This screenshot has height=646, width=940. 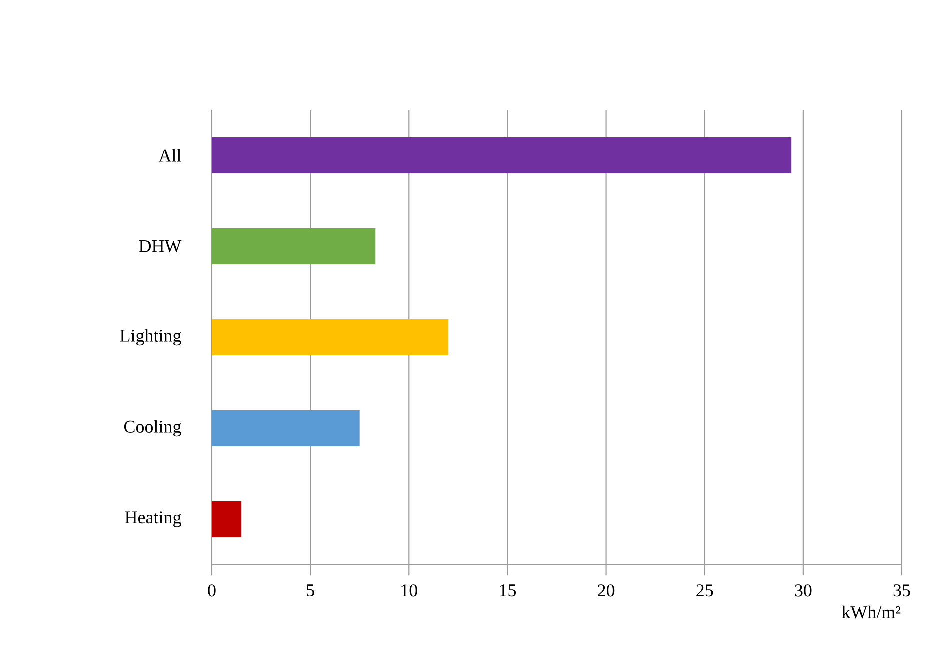 I want to click on x-tick-label: 15, so click(x=508, y=590).